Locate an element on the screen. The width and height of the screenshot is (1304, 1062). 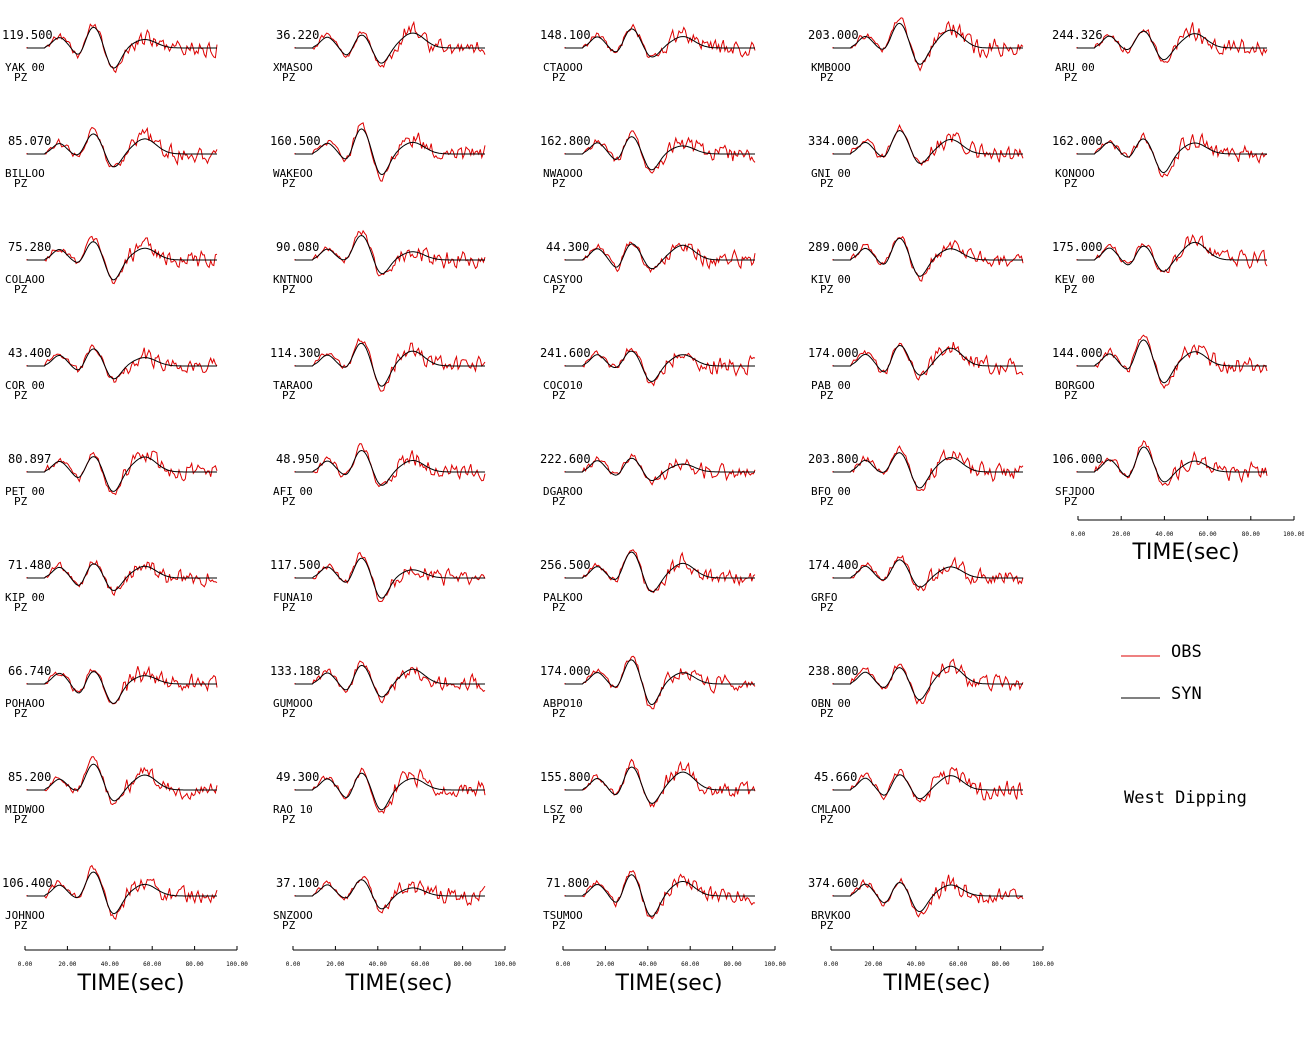
tick-label: 40.00 is located at coordinates (110, 964).